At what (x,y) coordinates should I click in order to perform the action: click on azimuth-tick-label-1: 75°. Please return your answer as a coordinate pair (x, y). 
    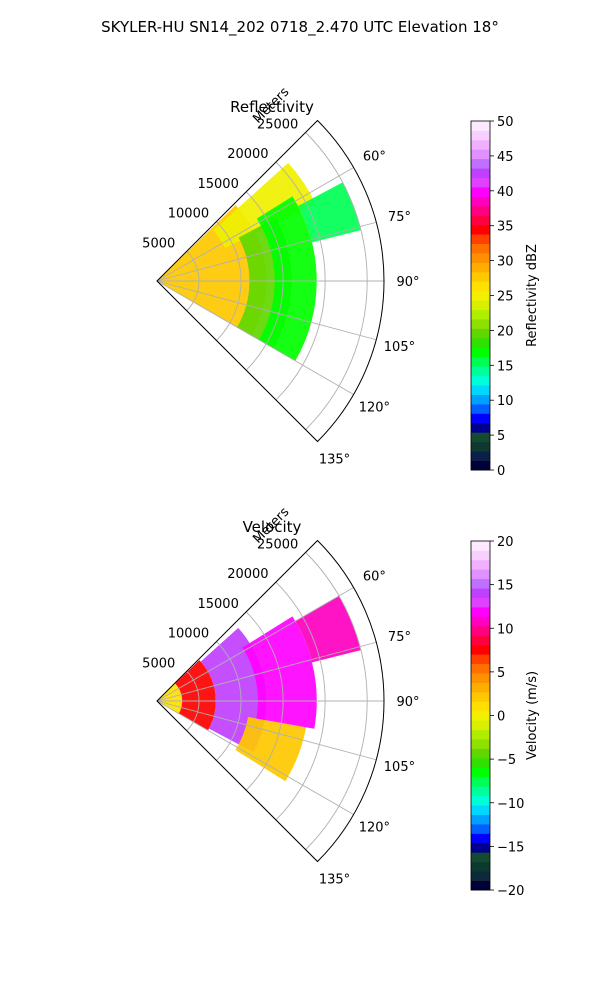
    Looking at the image, I should click on (399, 217).